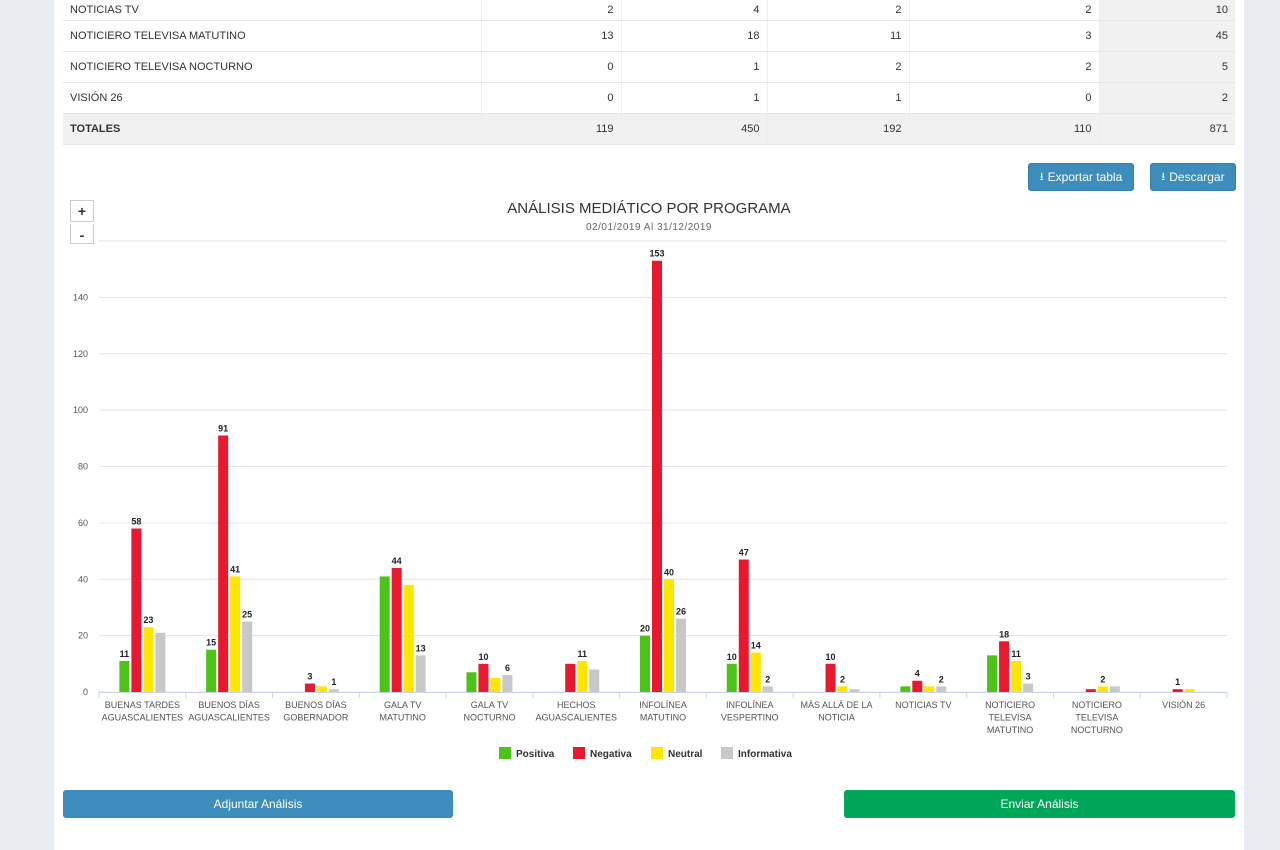 The height and width of the screenshot is (850, 1280). What do you see at coordinates (1003, 98) in the screenshot?
I see `cell-informativa: 0` at bounding box center [1003, 98].